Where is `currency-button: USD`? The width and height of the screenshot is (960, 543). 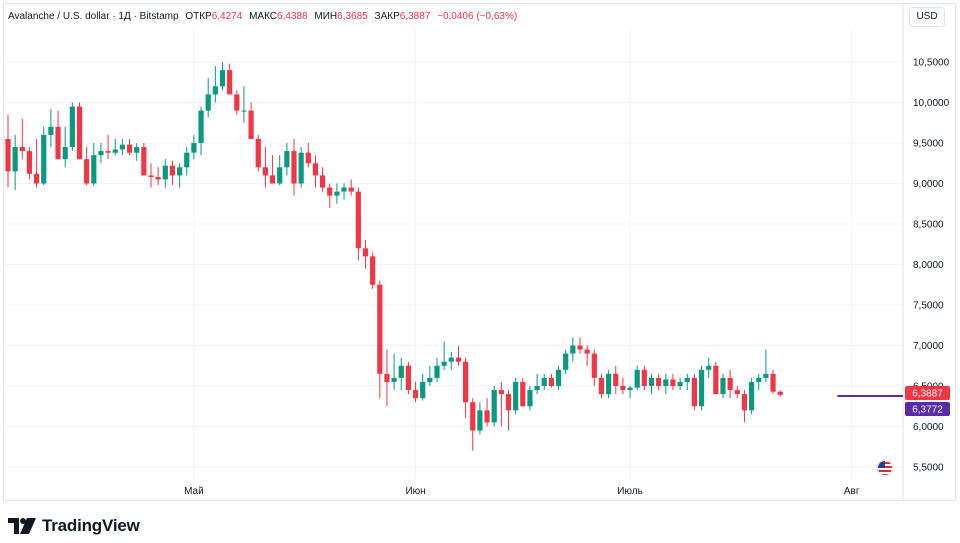 currency-button: USD is located at coordinates (927, 17).